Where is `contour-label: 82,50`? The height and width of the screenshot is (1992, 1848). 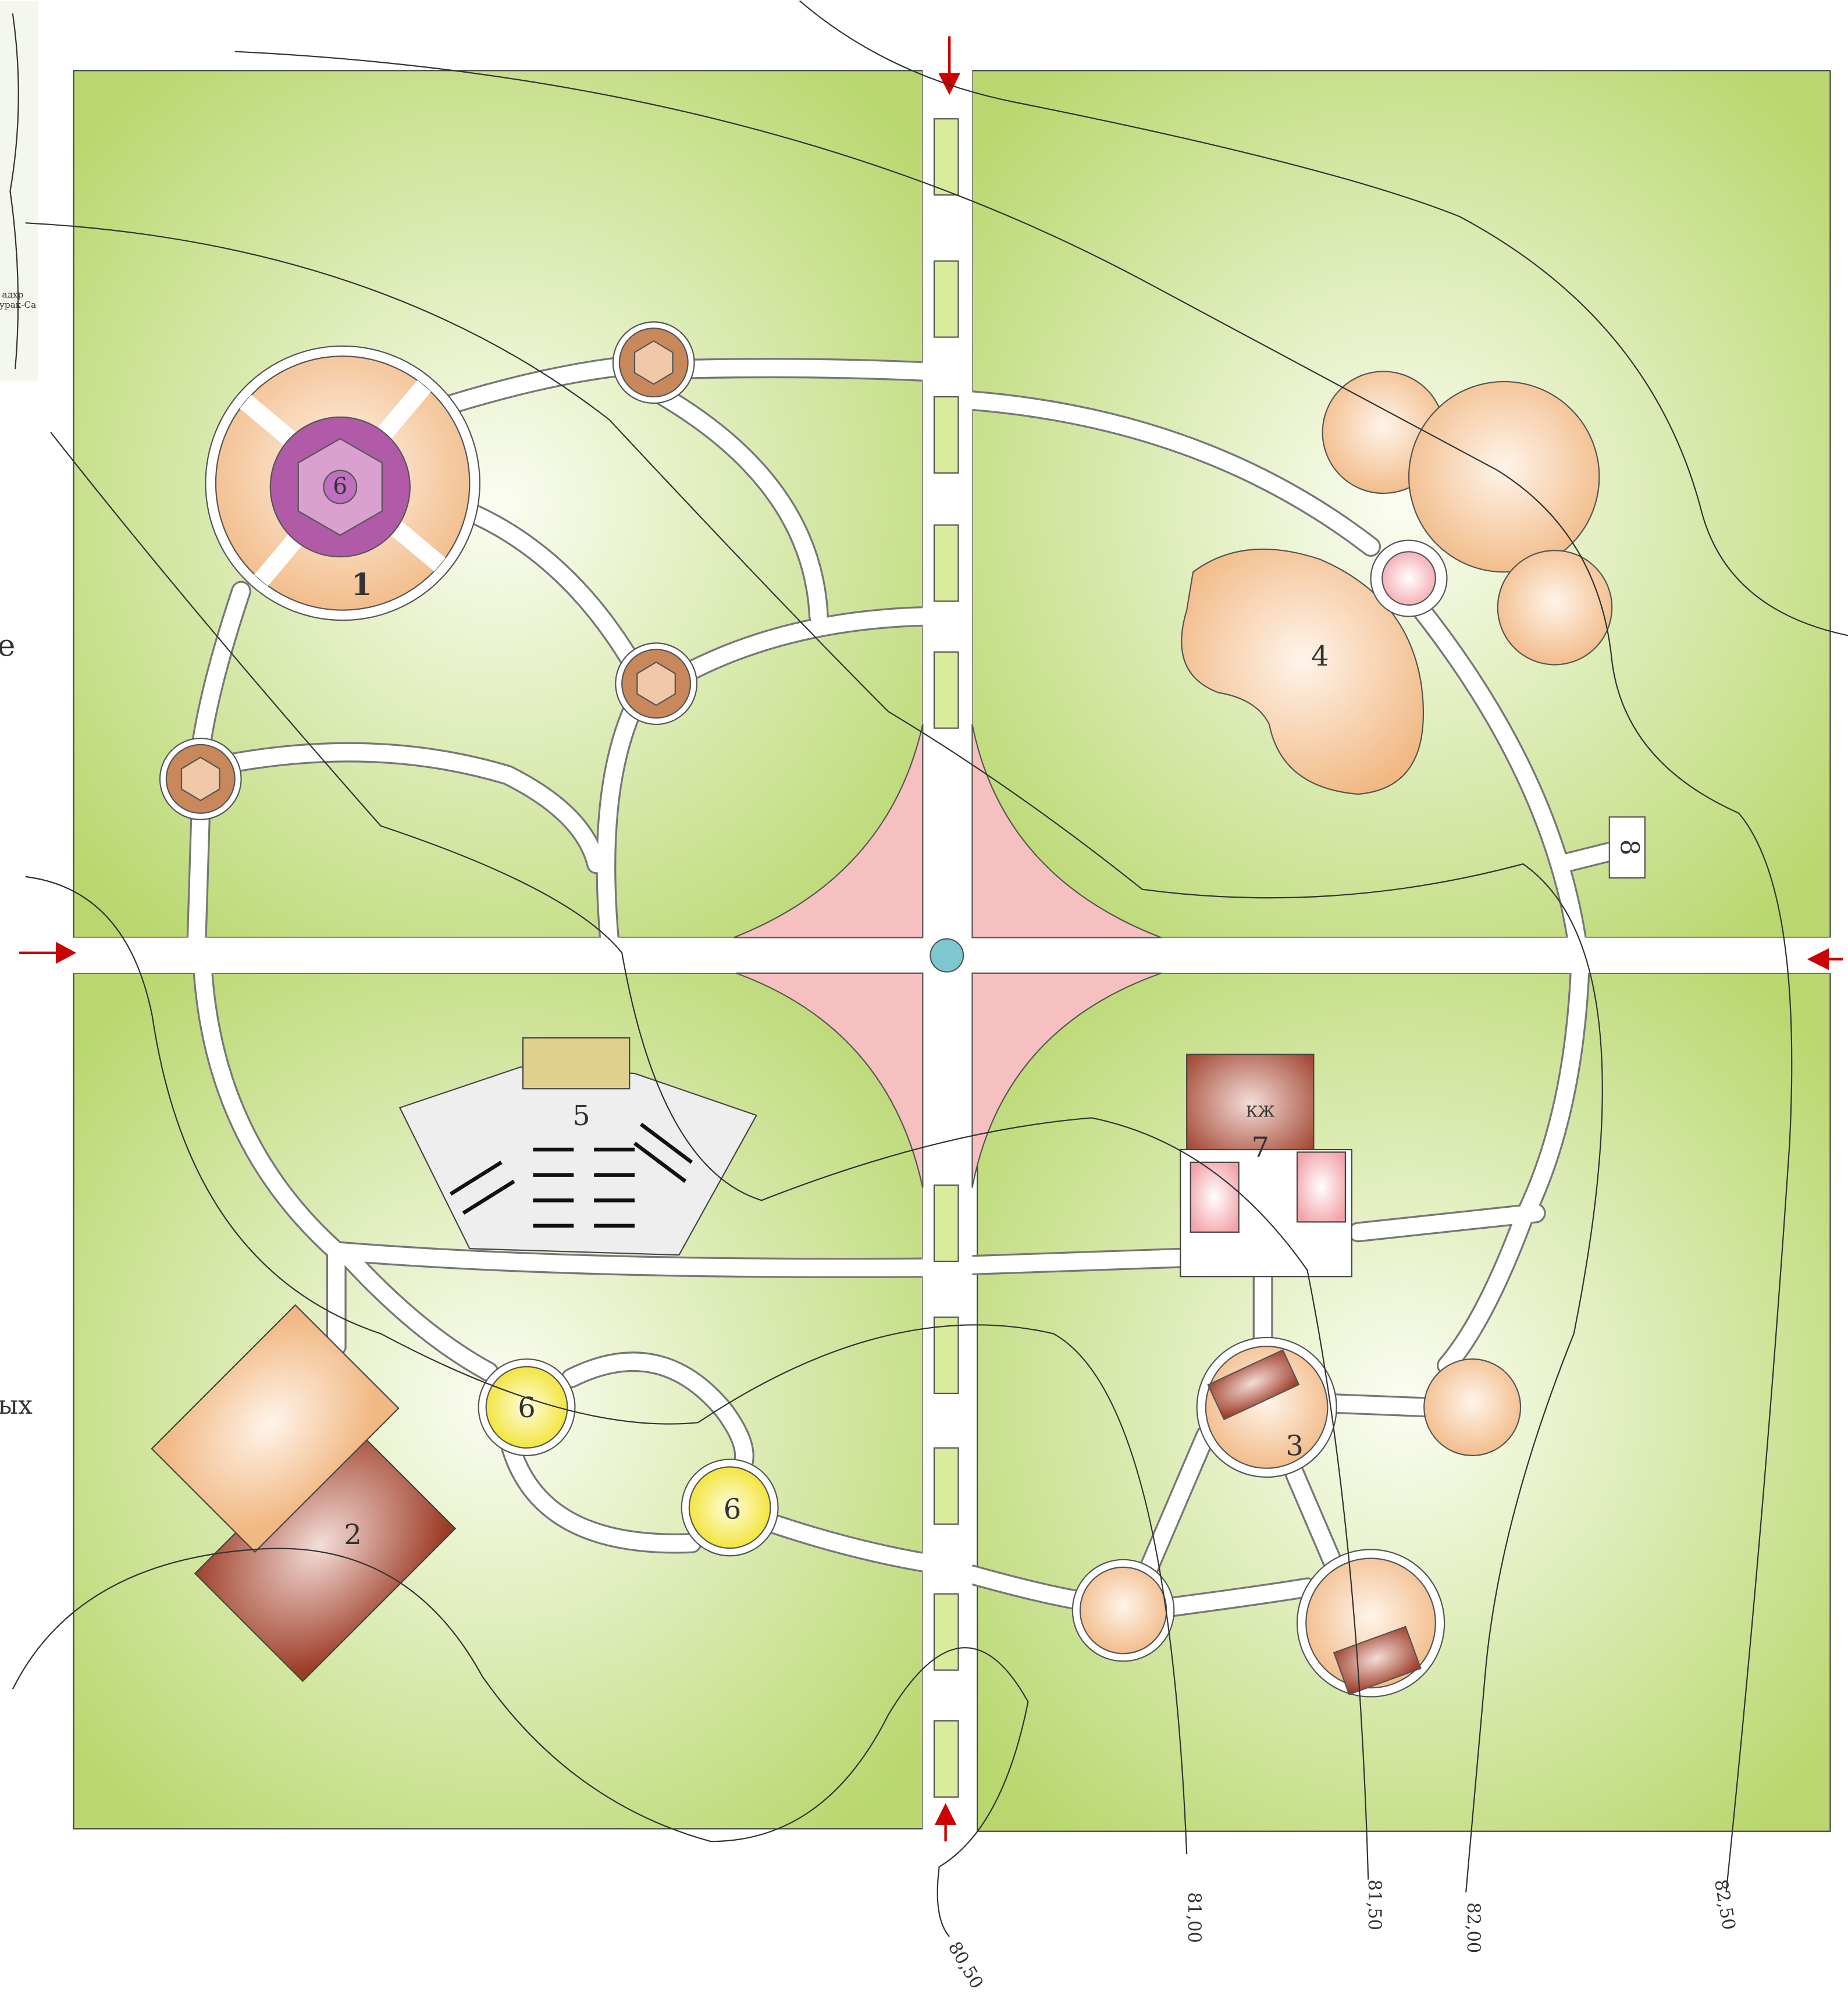 contour-label: 82,50 is located at coordinates (1724, 1904).